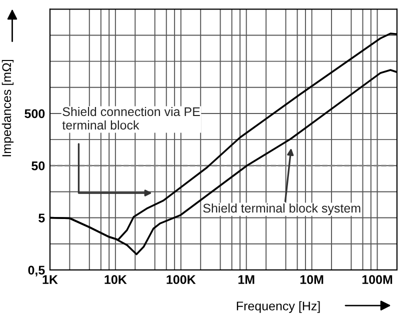  Describe the element at coordinates (281, 209) in the screenshot. I see `annotation: Shield terminal block system` at that location.